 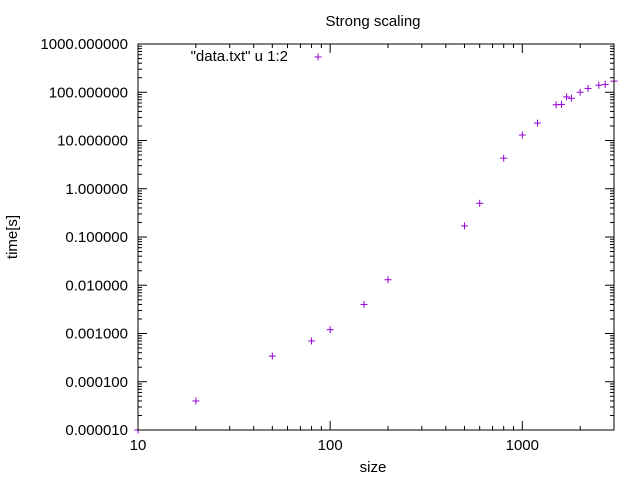 I want to click on legend: "data.txt" u 1:2, so click(x=256, y=56).